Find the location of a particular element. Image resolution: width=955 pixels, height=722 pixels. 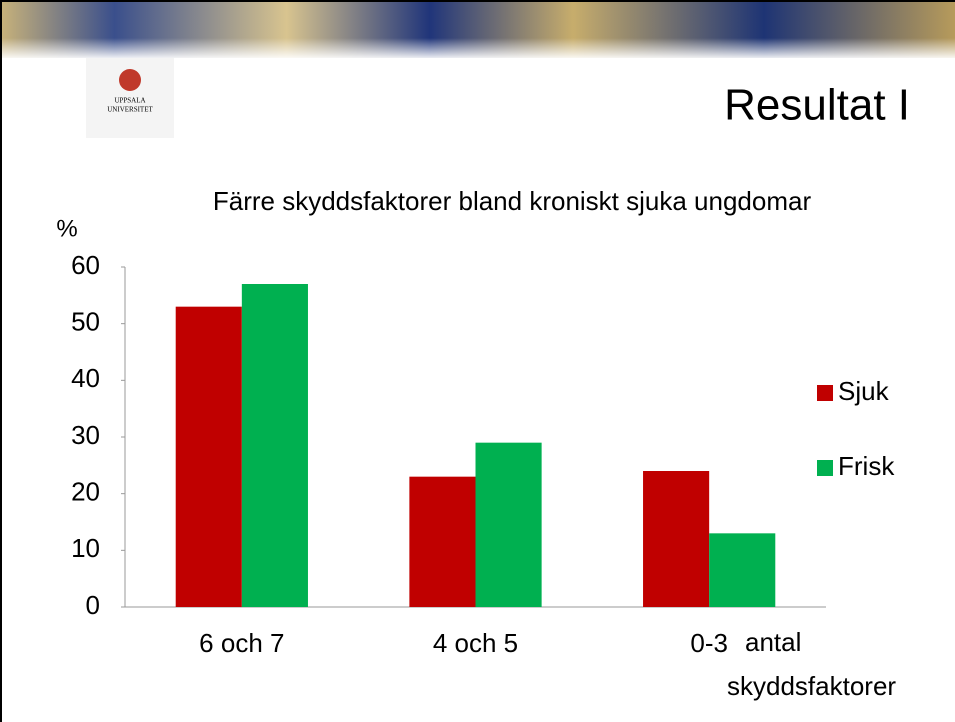

x-tick-label: 0-3 is located at coordinates (709, 643).